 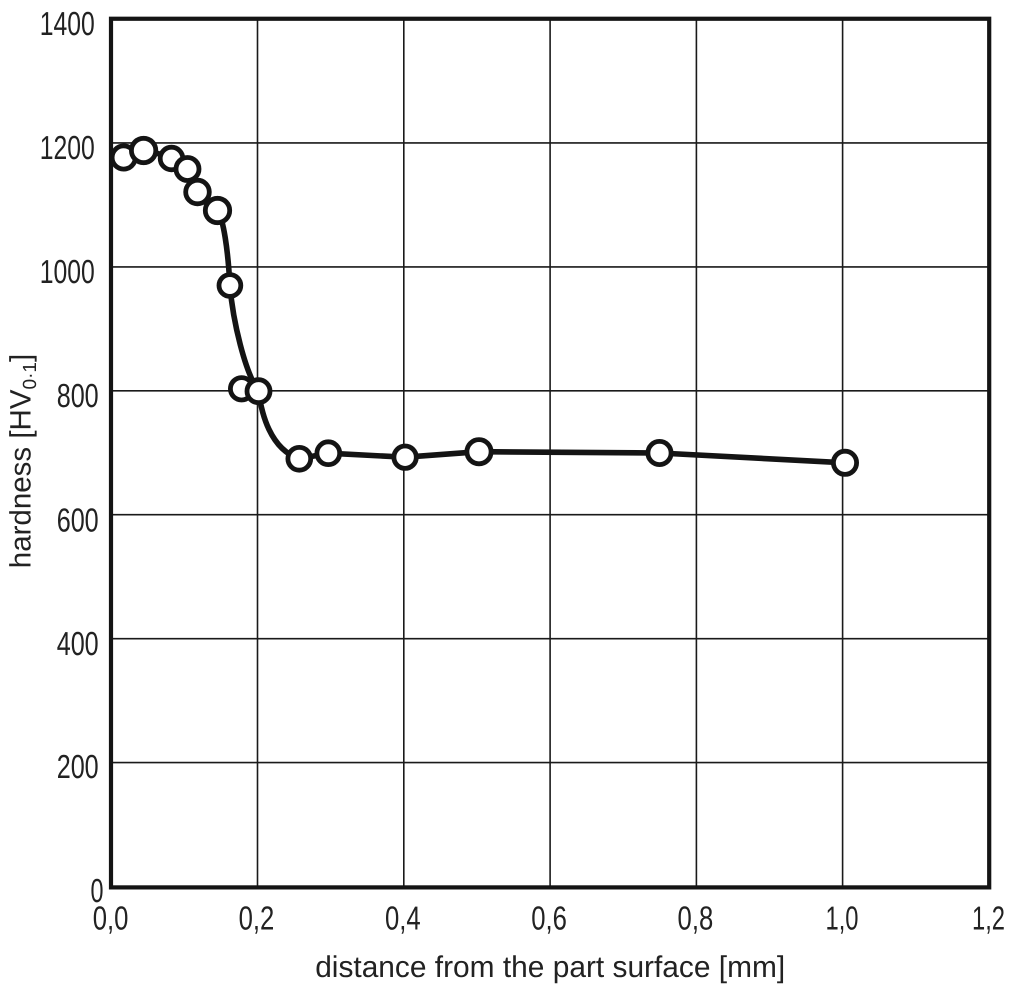 What do you see at coordinates (78, 396) in the screenshot?
I see `svg-text: 800` at bounding box center [78, 396].